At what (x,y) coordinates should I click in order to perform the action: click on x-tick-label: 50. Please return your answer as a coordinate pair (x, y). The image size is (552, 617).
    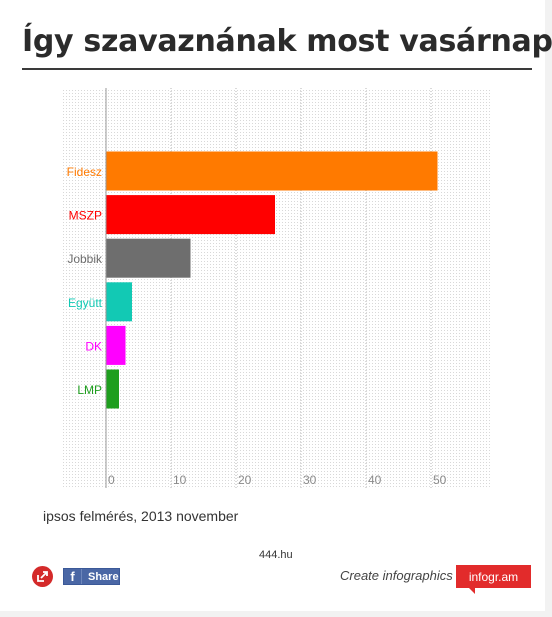
    Looking at the image, I should click on (440, 480).